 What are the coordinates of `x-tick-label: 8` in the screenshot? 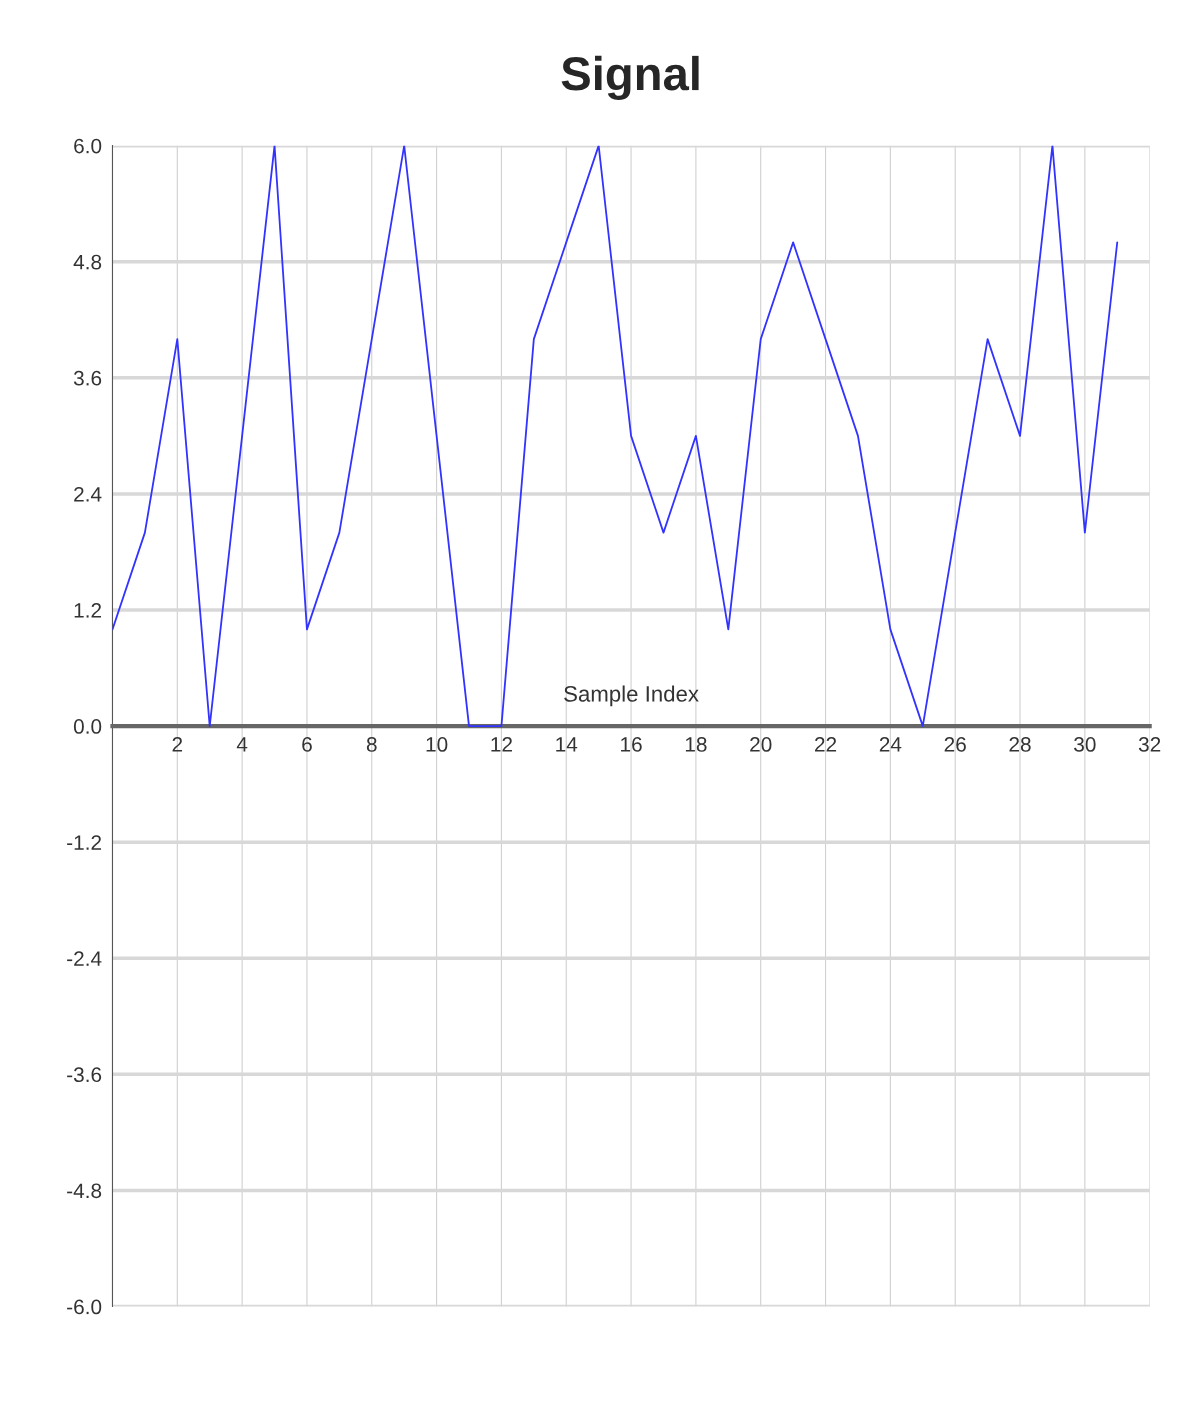 It's located at (371, 744).